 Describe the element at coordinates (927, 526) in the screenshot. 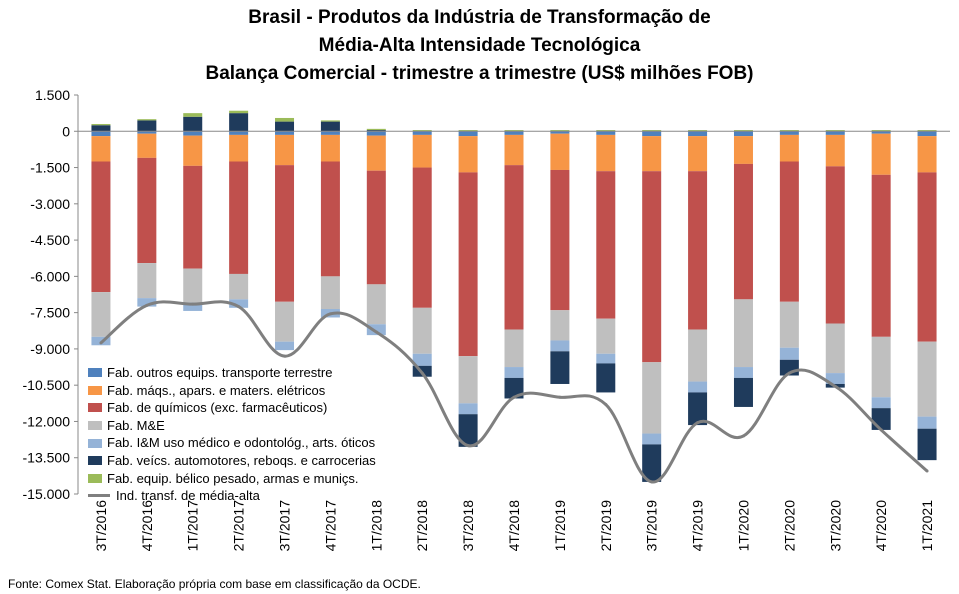

I see `x-tick-label: 1T/2021` at that location.